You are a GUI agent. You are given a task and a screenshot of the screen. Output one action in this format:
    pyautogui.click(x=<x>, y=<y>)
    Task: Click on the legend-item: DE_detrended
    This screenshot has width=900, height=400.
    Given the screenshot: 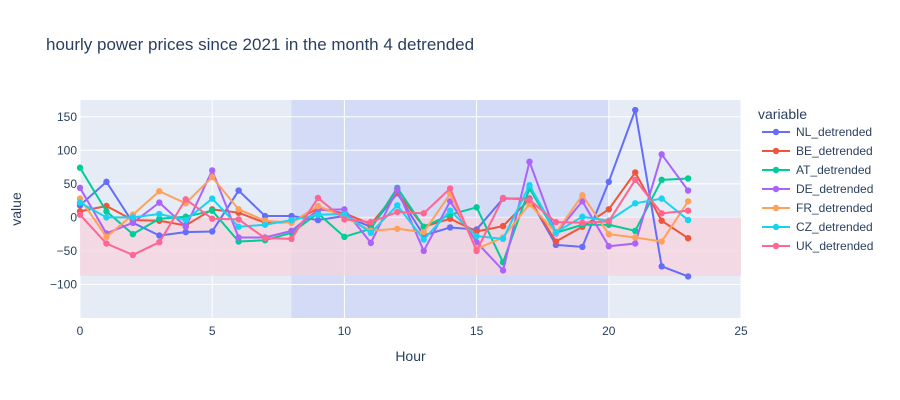 What is the action you would take?
    pyautogui.click(x=817, y=189)
    